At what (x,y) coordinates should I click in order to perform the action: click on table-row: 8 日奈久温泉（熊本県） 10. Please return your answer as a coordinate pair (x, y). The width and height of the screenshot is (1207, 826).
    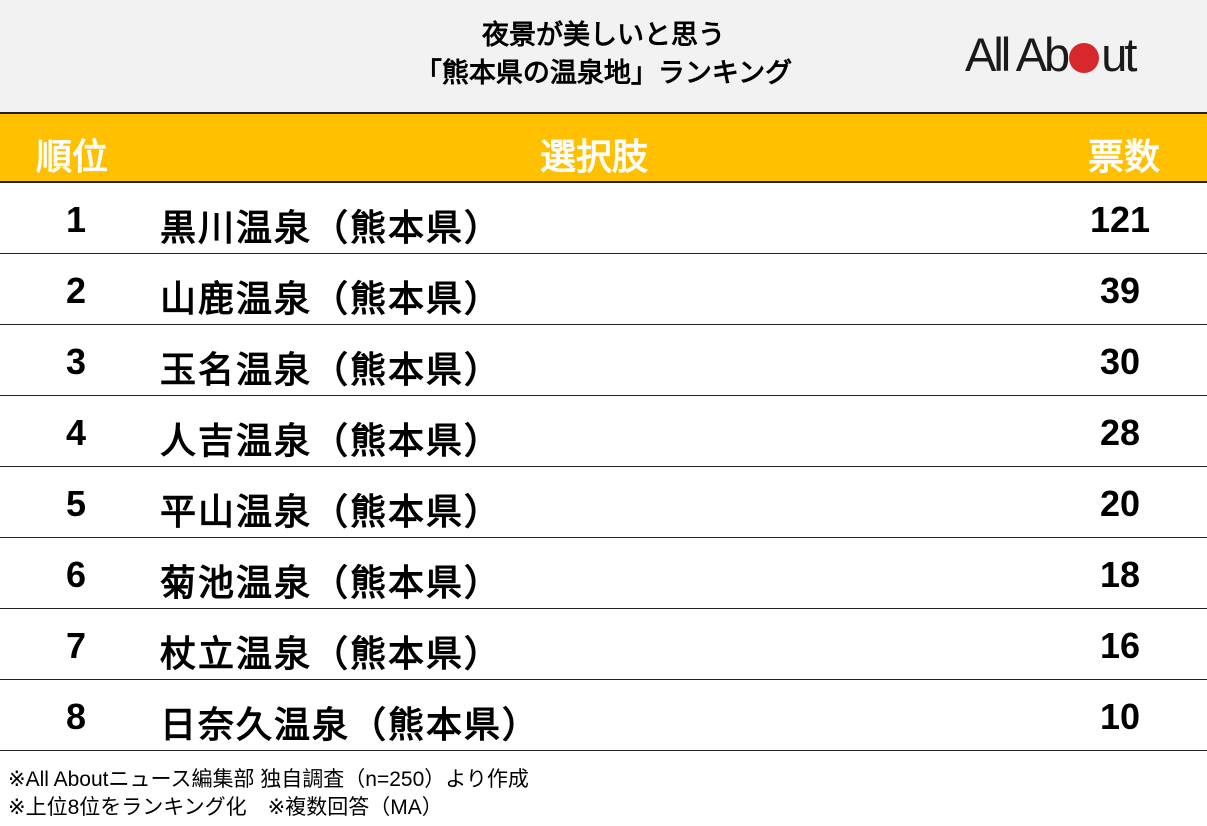
    Looking at the image, I should click on (603, 715).